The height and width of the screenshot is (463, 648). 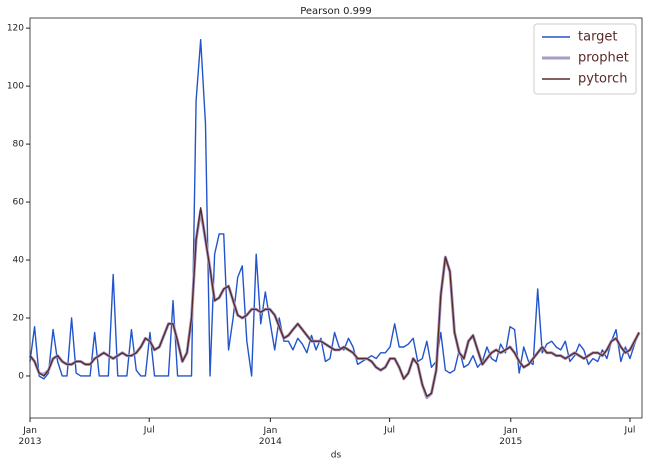 What do you see at coordinates (602, 79) in the screenshot?
I see `legend-label: pytorch` at bounding box center [602, 79].